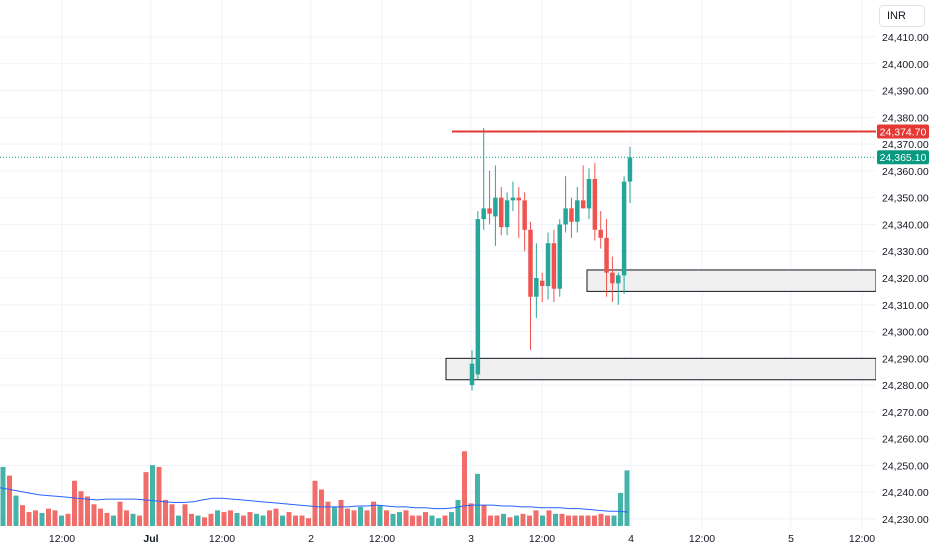 The height and width of the screenshot is (550, 932). Describe the element at coordinates (661, 369) in the screenshot. I see `demand-zone` at that location.